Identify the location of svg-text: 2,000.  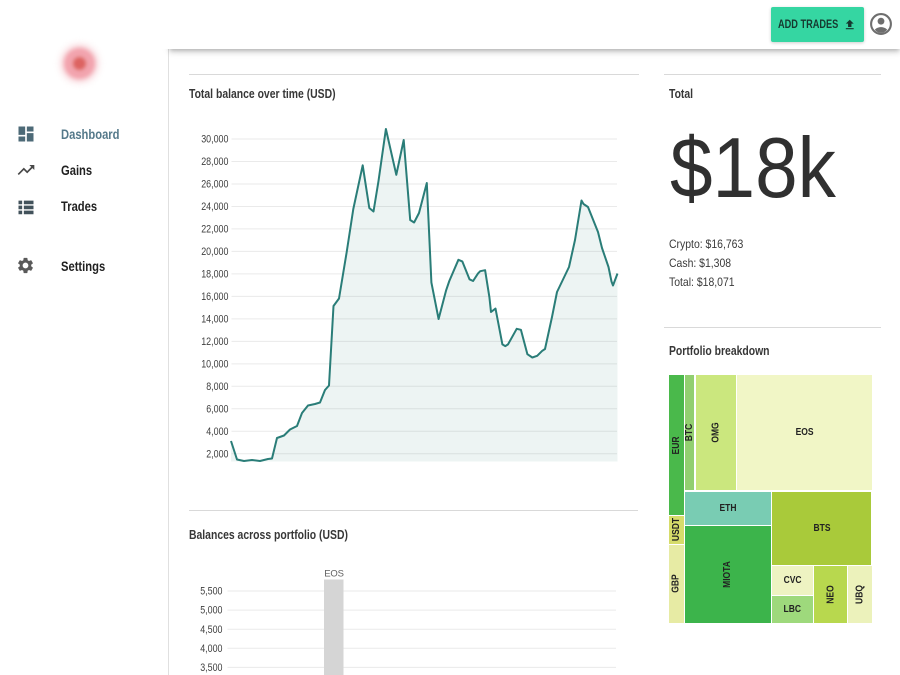
(217, 454).